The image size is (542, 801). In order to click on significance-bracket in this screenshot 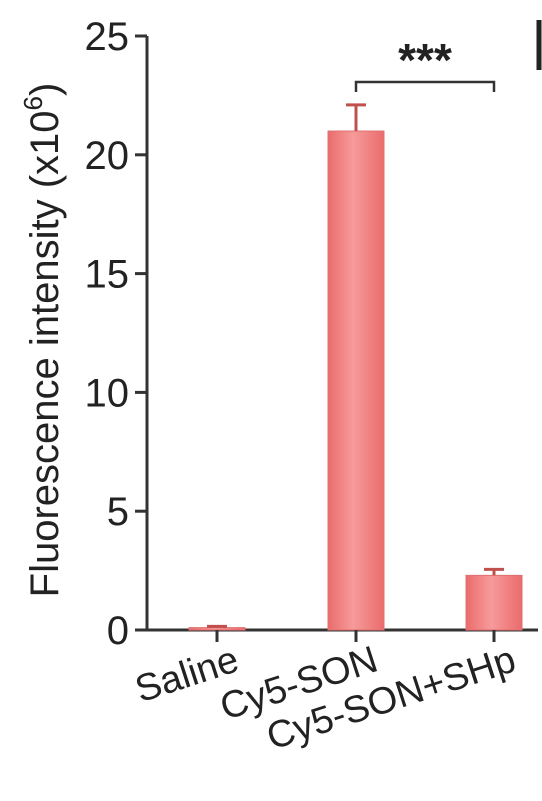, I will do `click(425, 86)`.